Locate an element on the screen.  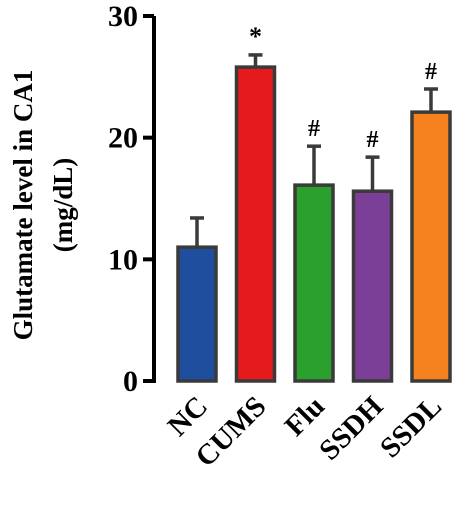
y-ticks: 0 10 20 30 is located at coordinates (131, 199).